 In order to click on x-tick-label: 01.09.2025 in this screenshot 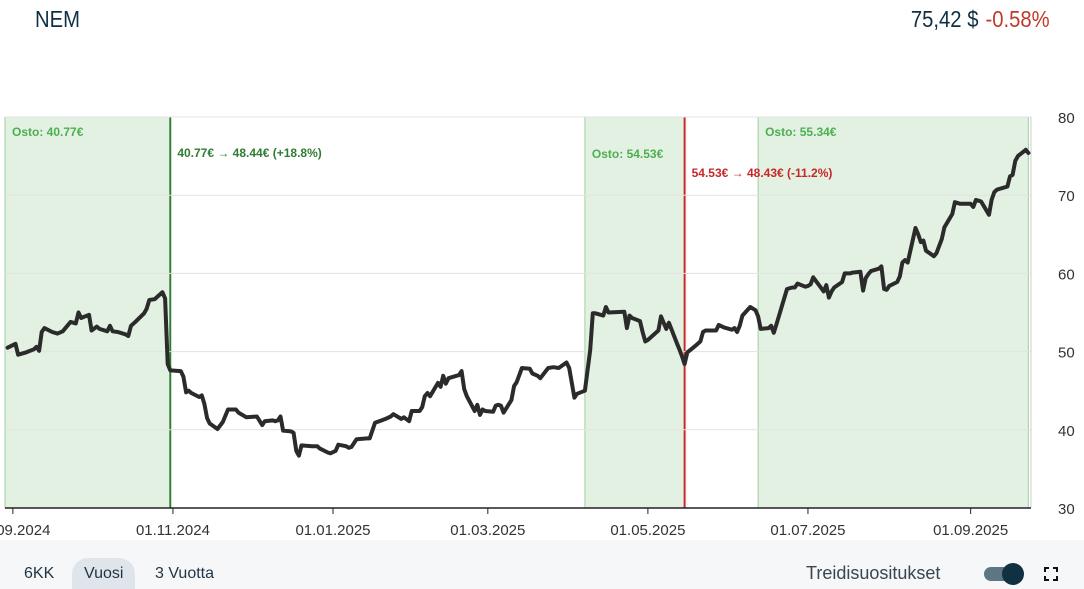, I will do `click(970, 530)`.